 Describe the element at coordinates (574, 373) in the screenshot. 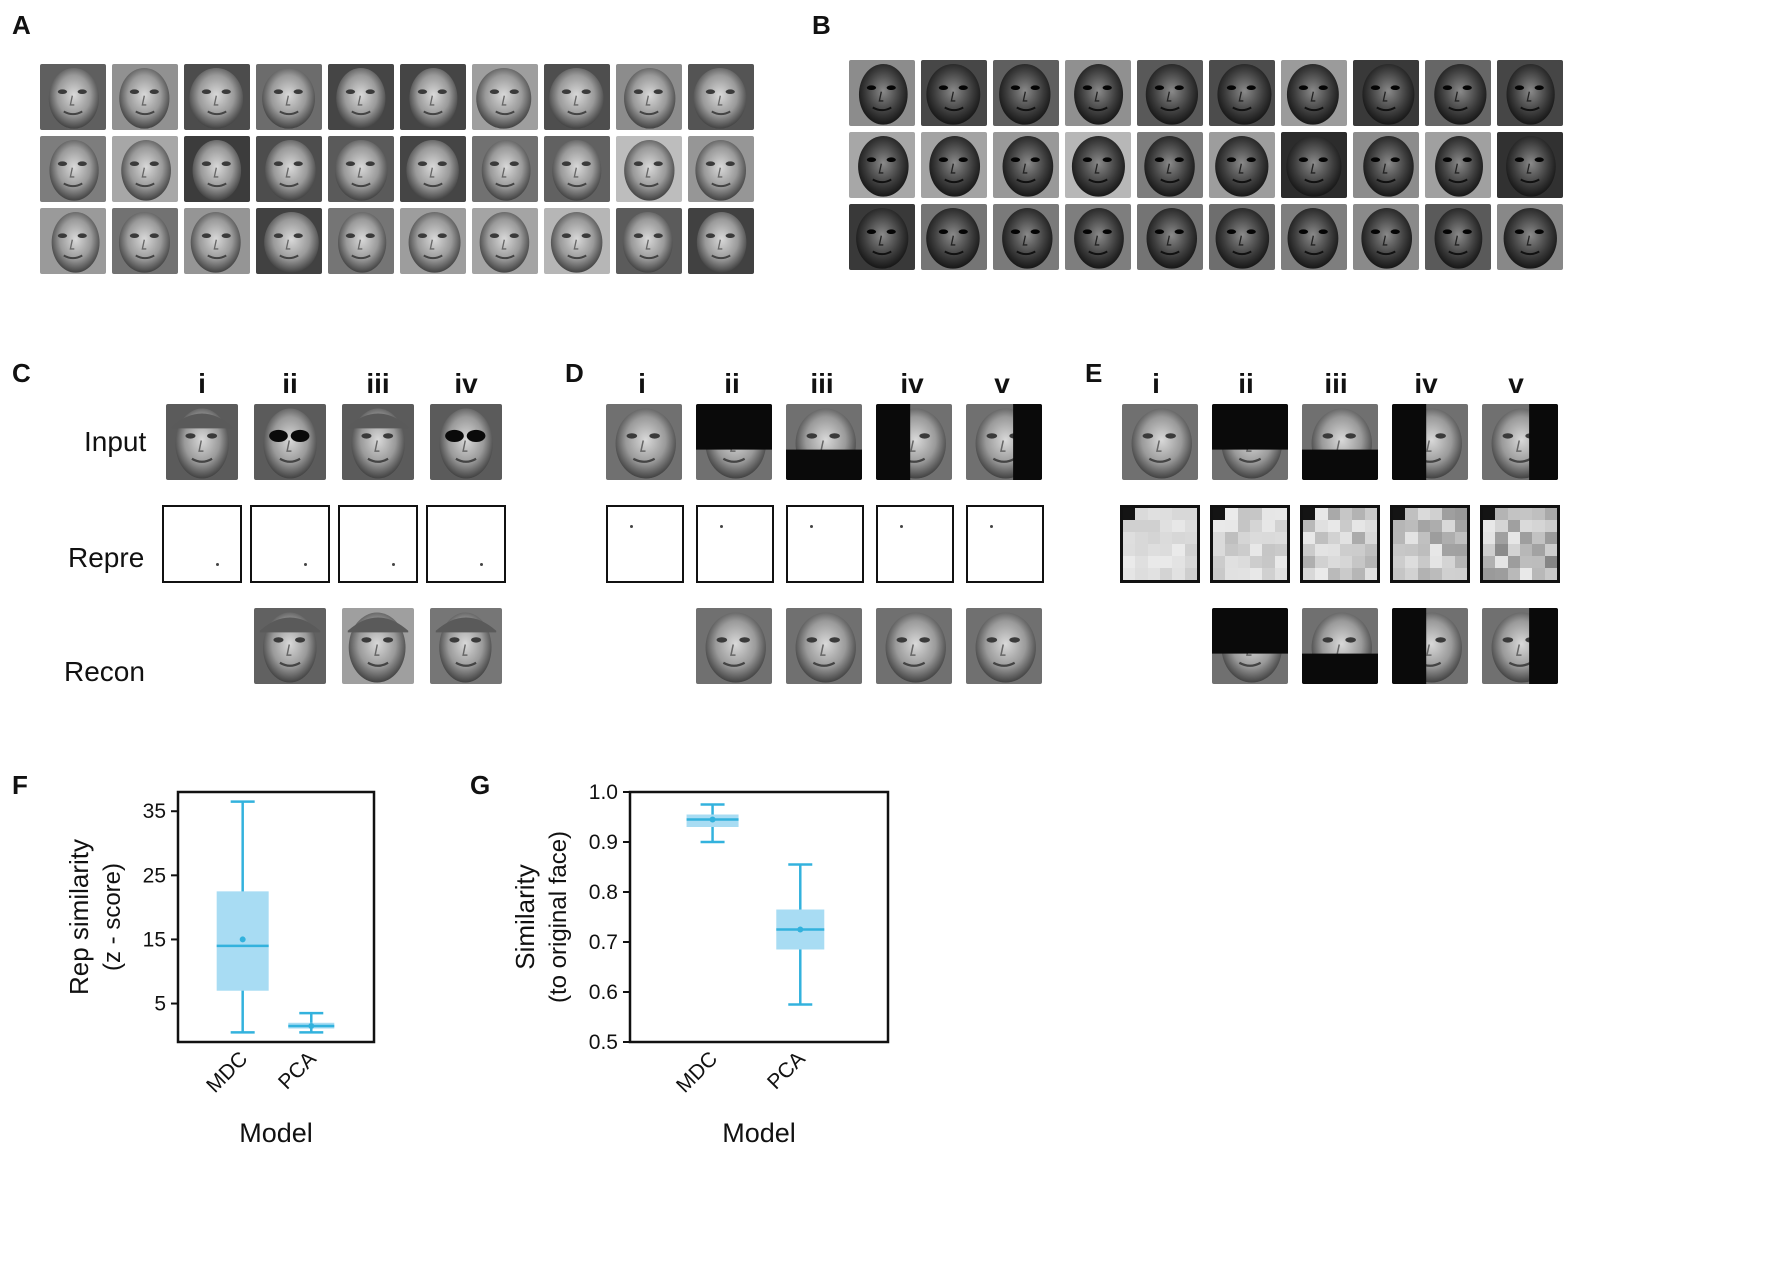

I see `panel-label-d: D` at that location.